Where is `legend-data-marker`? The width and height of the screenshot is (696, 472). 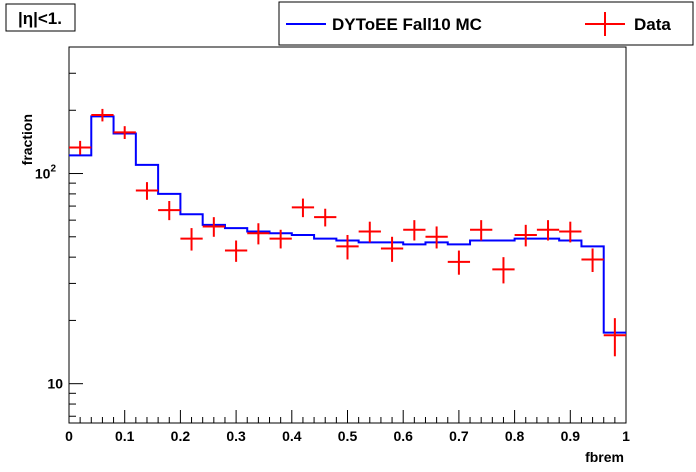 legend-data-marker is located at coordinates (605, 24).